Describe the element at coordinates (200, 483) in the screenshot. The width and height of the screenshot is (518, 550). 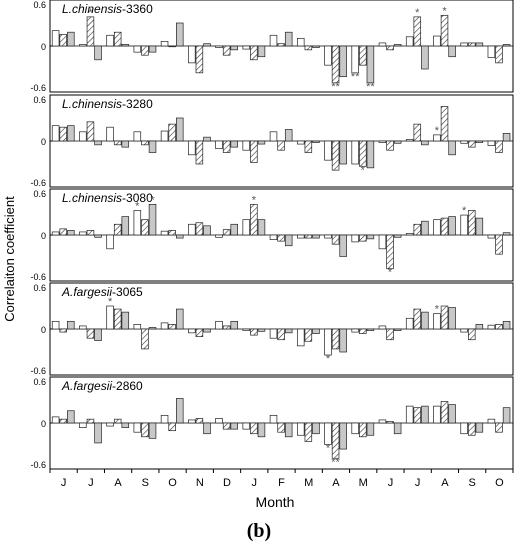
I see `month-label: N` at that location.